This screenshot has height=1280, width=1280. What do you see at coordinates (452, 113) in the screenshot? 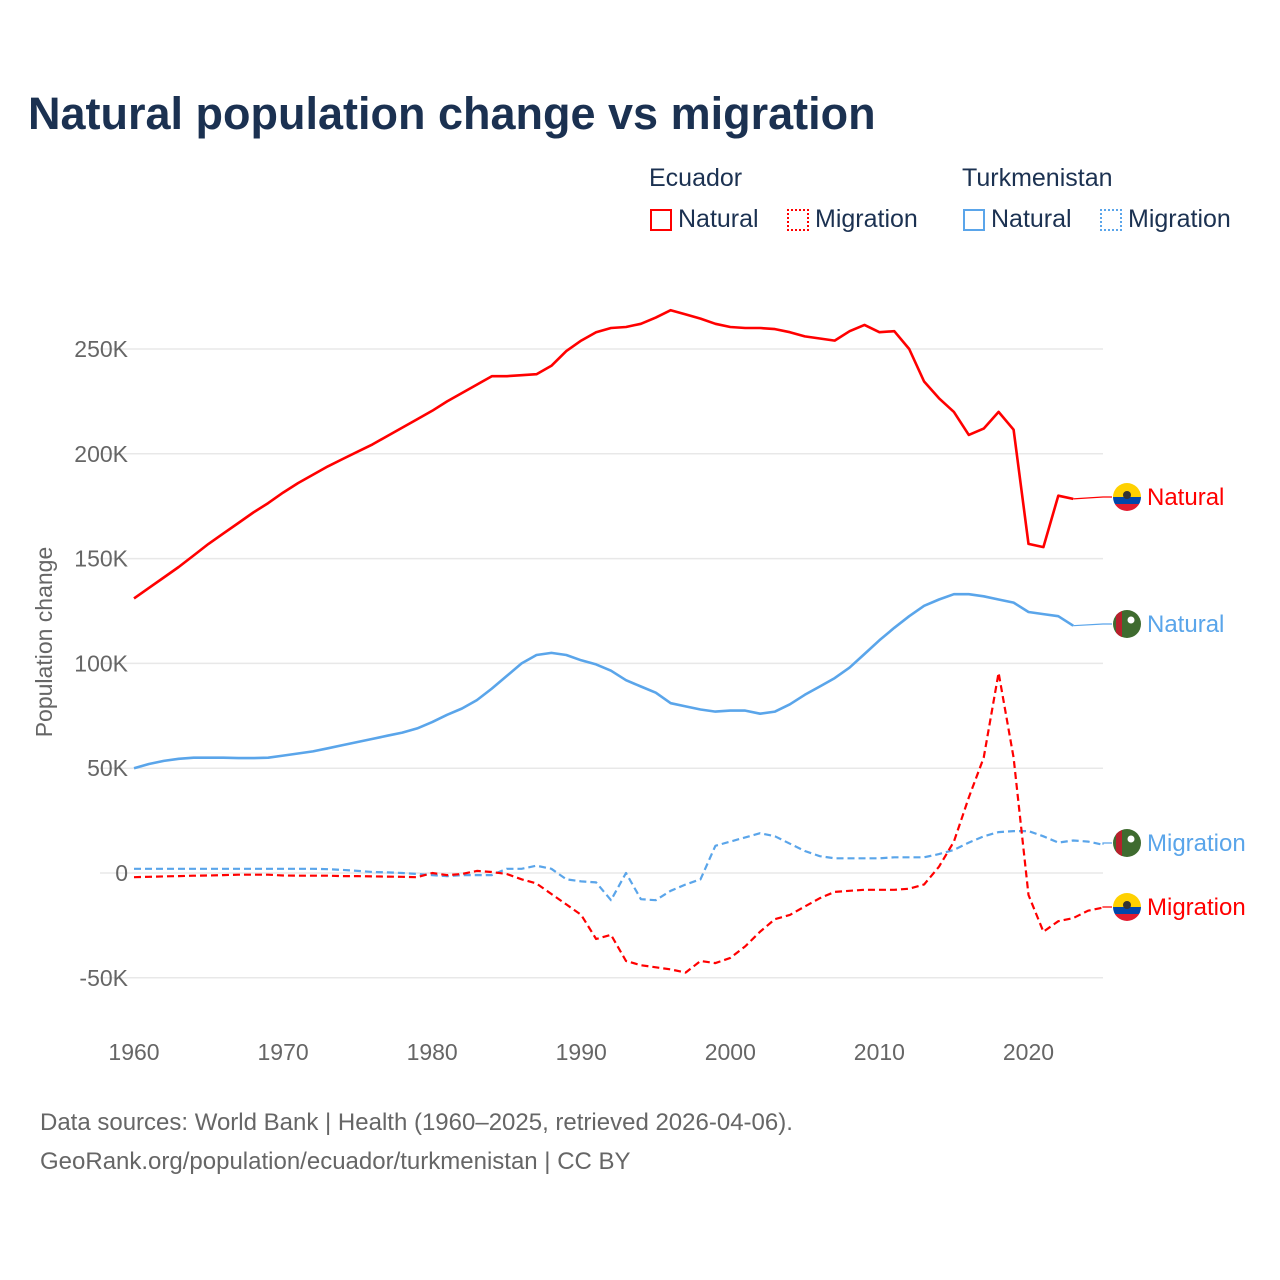
I see `chart-title: Natural population change vs migration` at bounding box center [452, 113].